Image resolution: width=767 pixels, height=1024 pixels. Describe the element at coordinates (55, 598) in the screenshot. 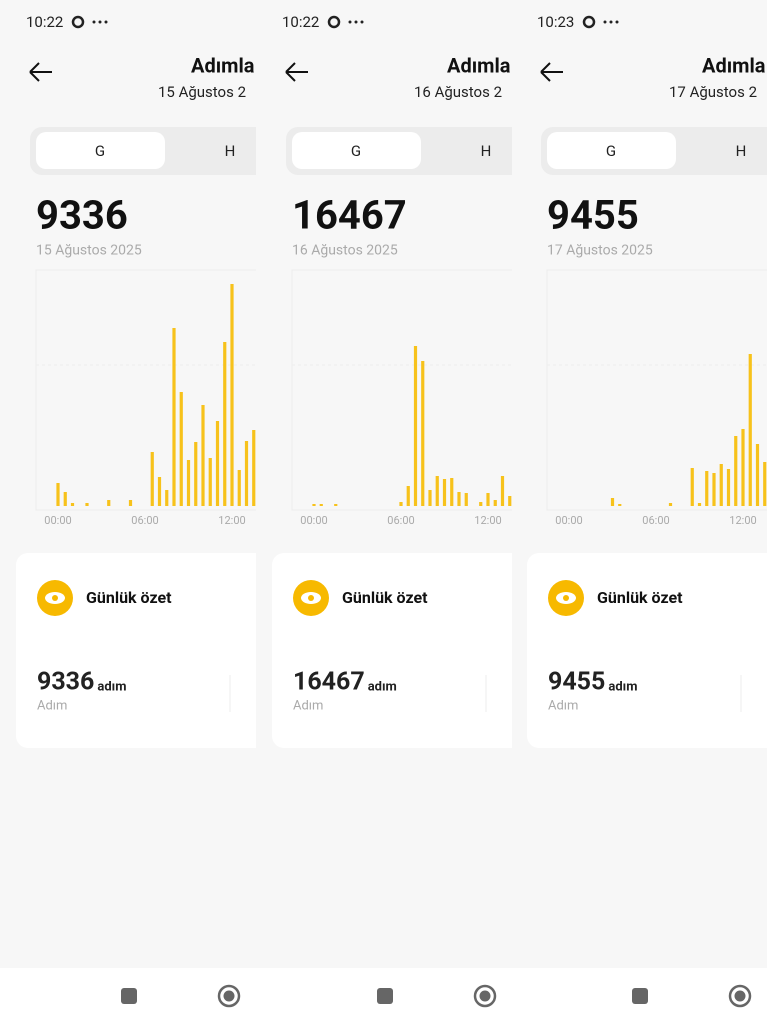

I see `eye-pupil` at that location.